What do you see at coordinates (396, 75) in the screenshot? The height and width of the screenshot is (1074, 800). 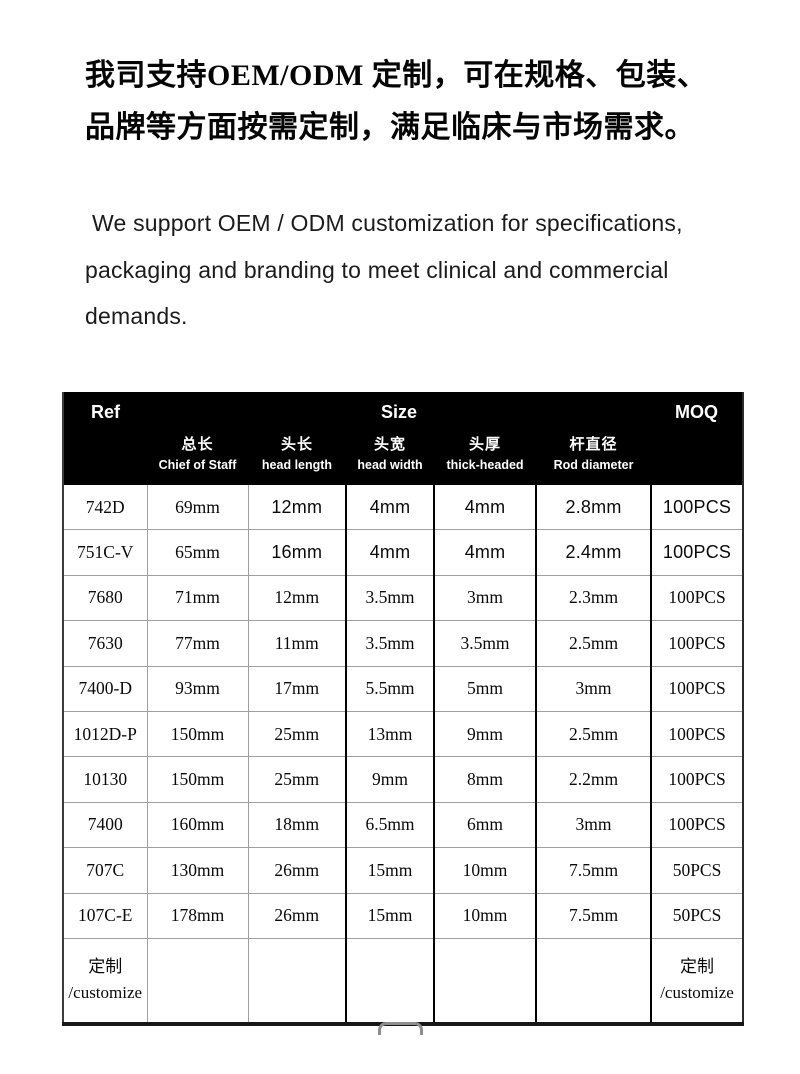 I see `heading-chinese-line1: 我司支持OEM/ODM 定制，可在规格、包装、` at bounding box center [396, 75].